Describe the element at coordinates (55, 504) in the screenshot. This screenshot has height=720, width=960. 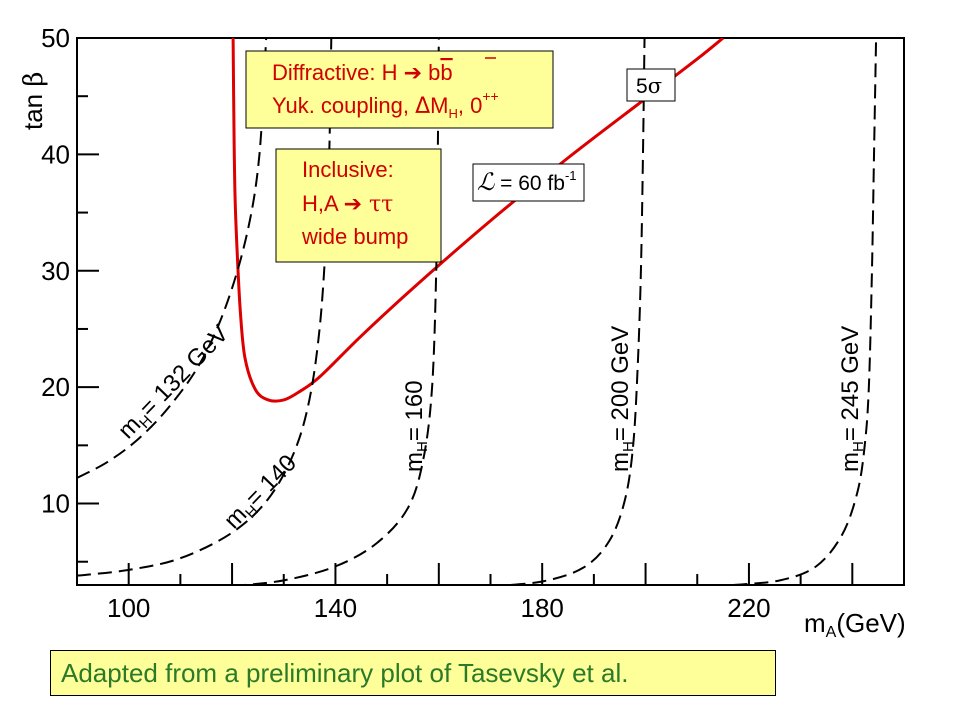
I see `y-tick-label: 10` at that location.